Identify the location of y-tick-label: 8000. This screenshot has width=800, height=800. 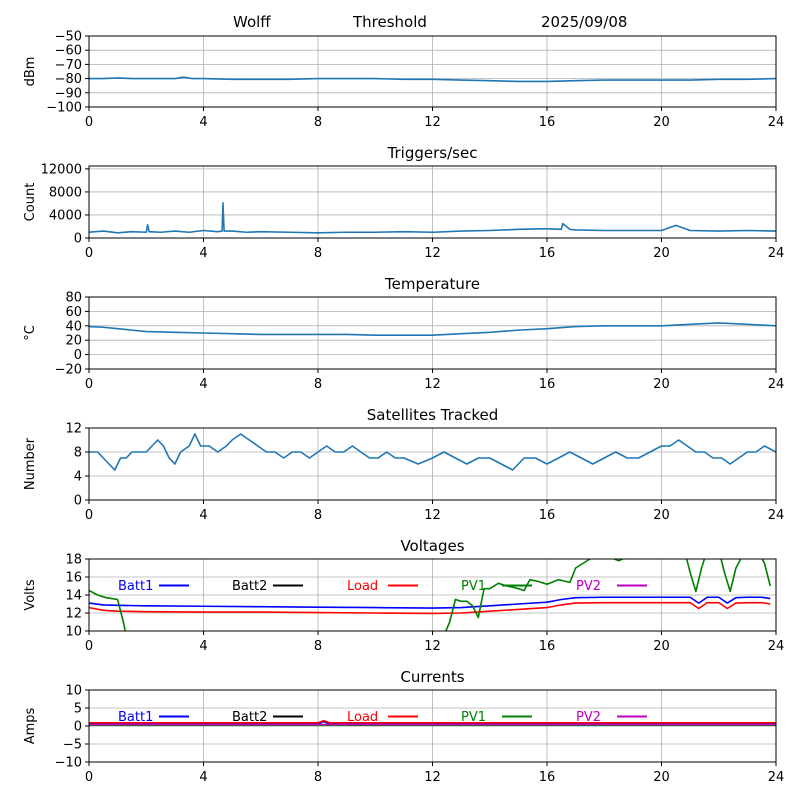
(65, 192).